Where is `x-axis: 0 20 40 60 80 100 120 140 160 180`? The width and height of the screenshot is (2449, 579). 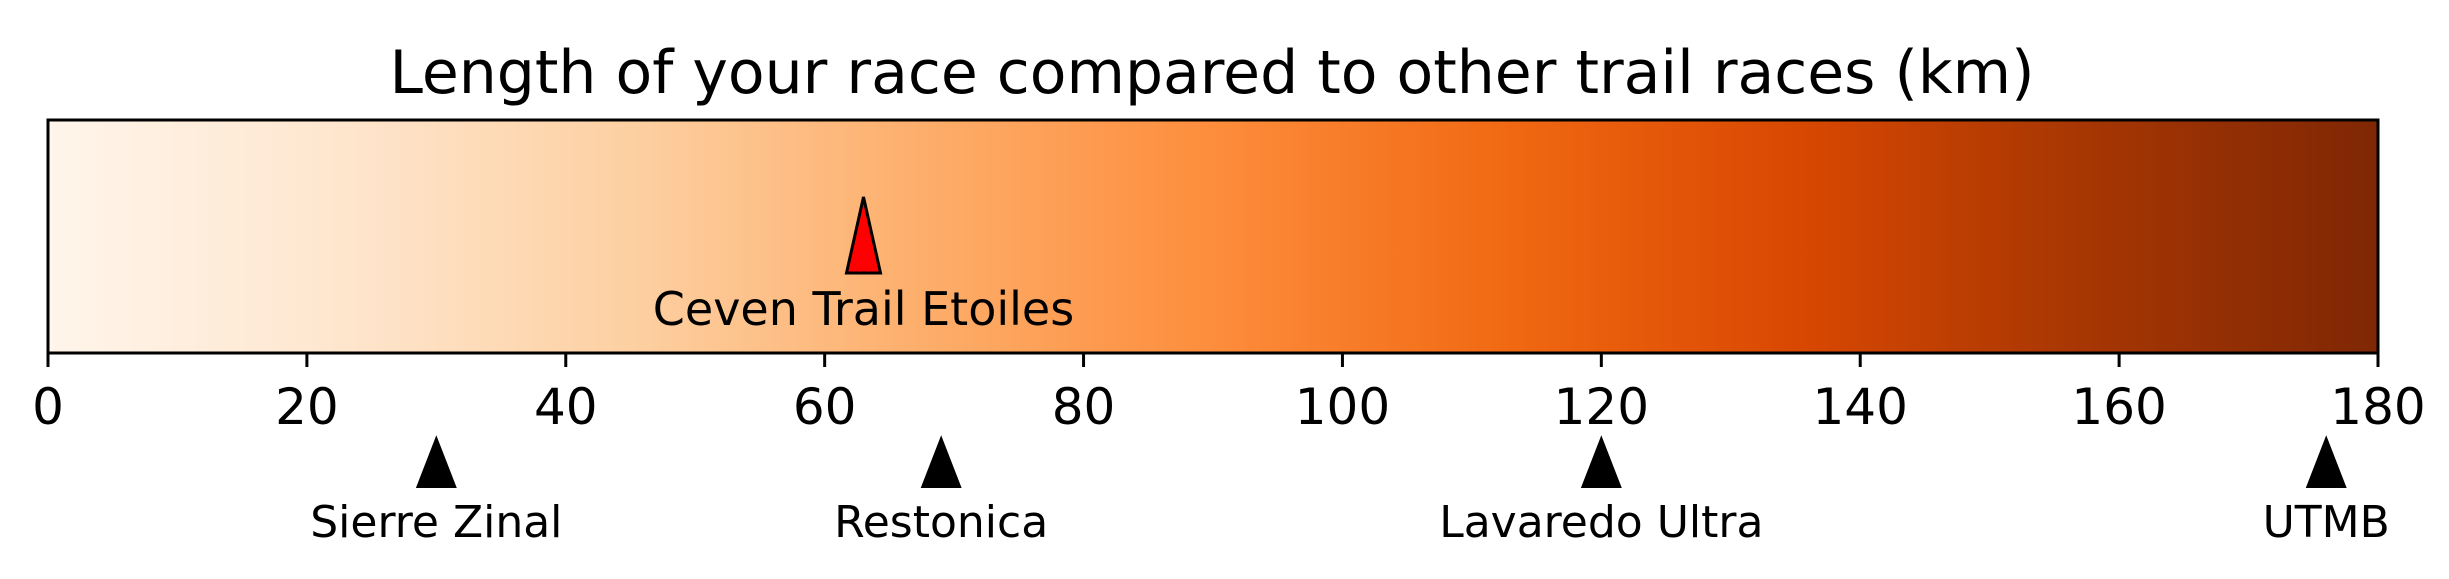
x-axis: 0 20 40 60 80 100 120 140 160 180 is located at coordinates (1229, 394).